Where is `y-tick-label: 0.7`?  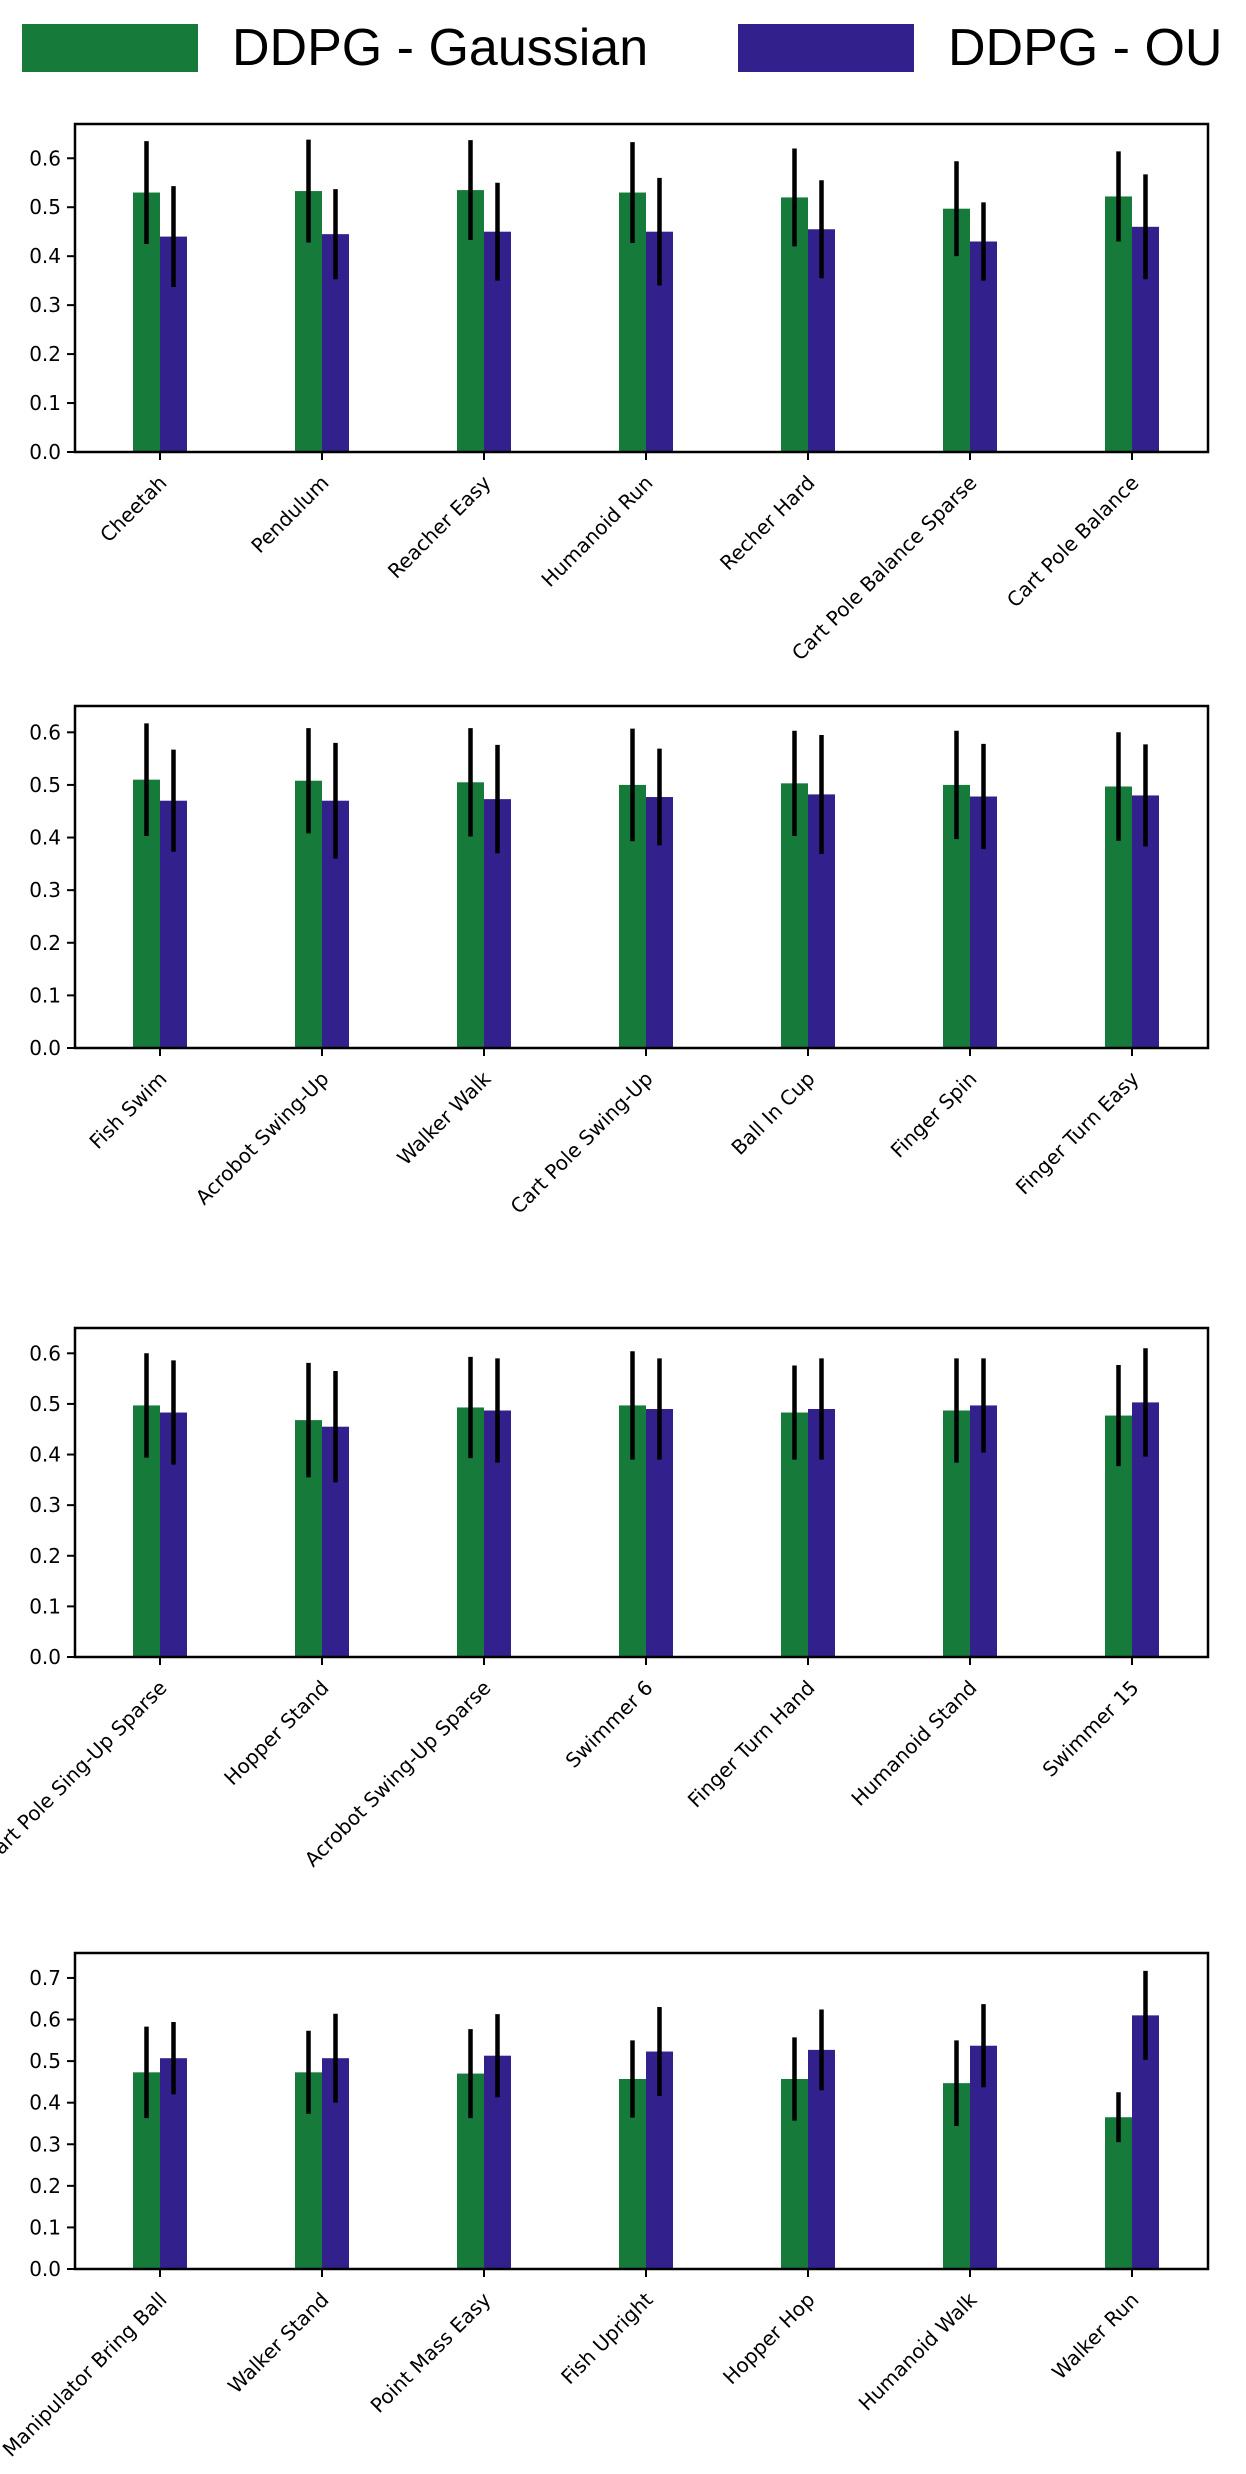
y-tick-label: 0.7 is located at coordinates (45, 1978).